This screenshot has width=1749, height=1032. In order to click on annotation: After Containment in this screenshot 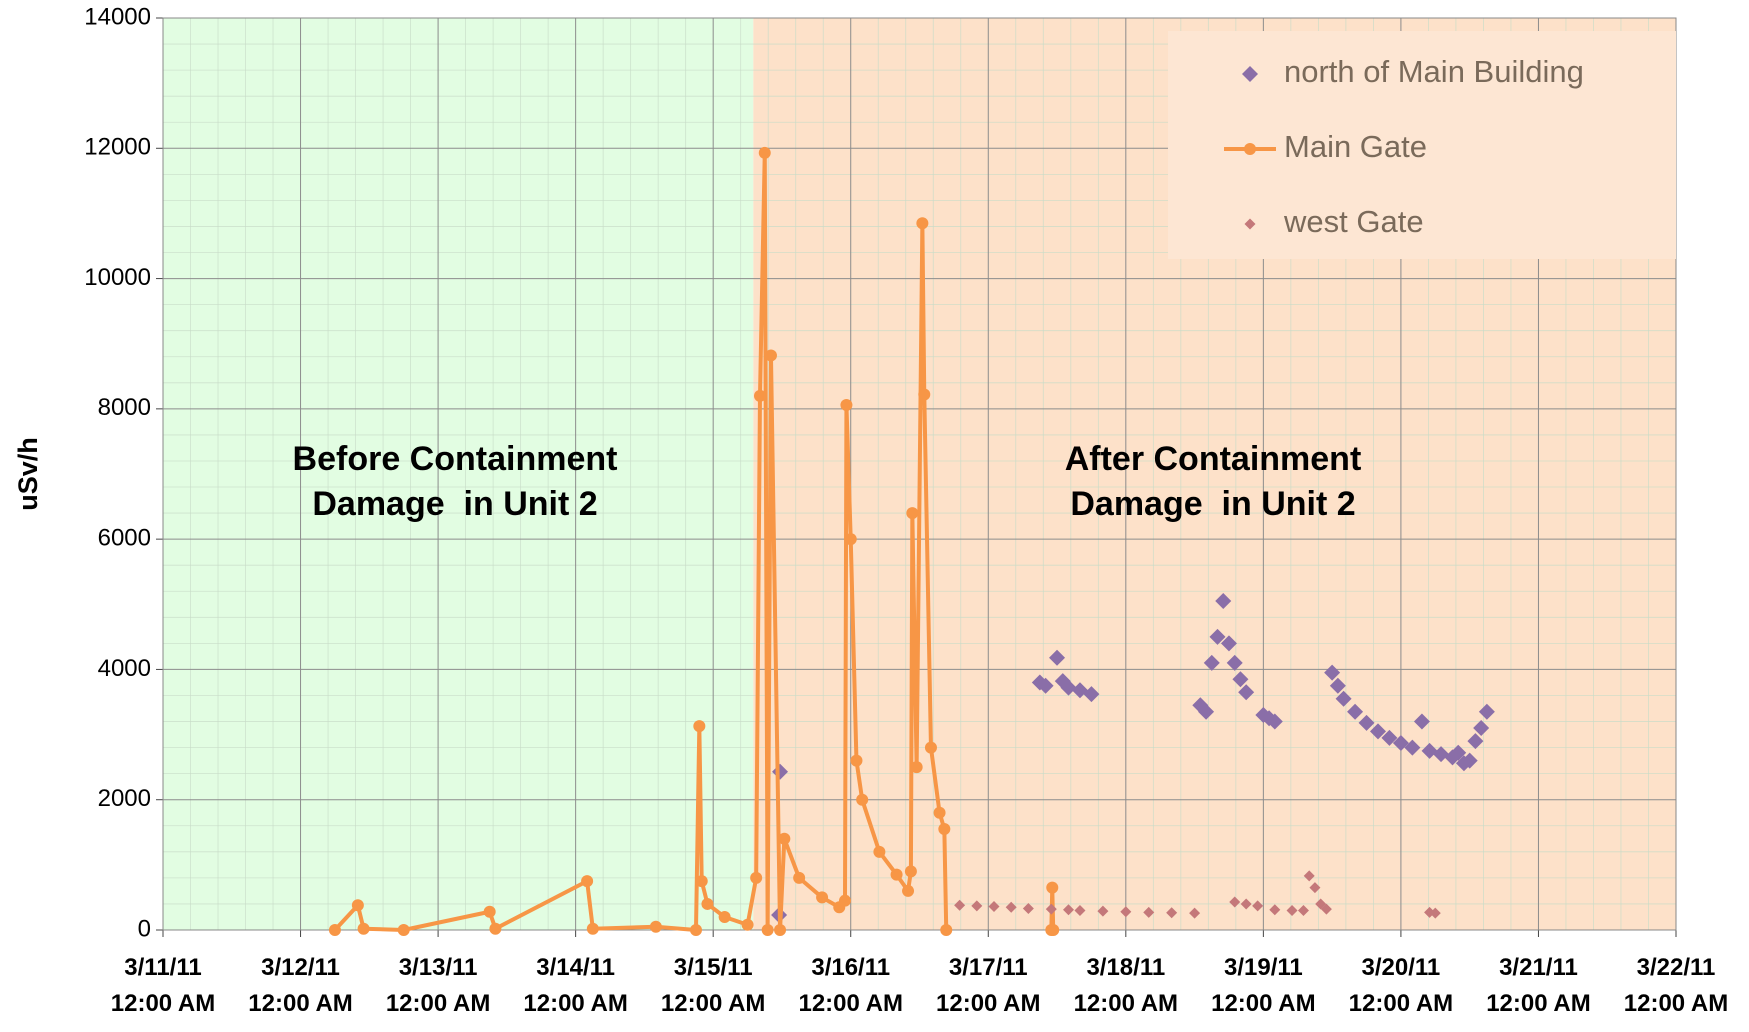, I will do `click(1213, 459)`.